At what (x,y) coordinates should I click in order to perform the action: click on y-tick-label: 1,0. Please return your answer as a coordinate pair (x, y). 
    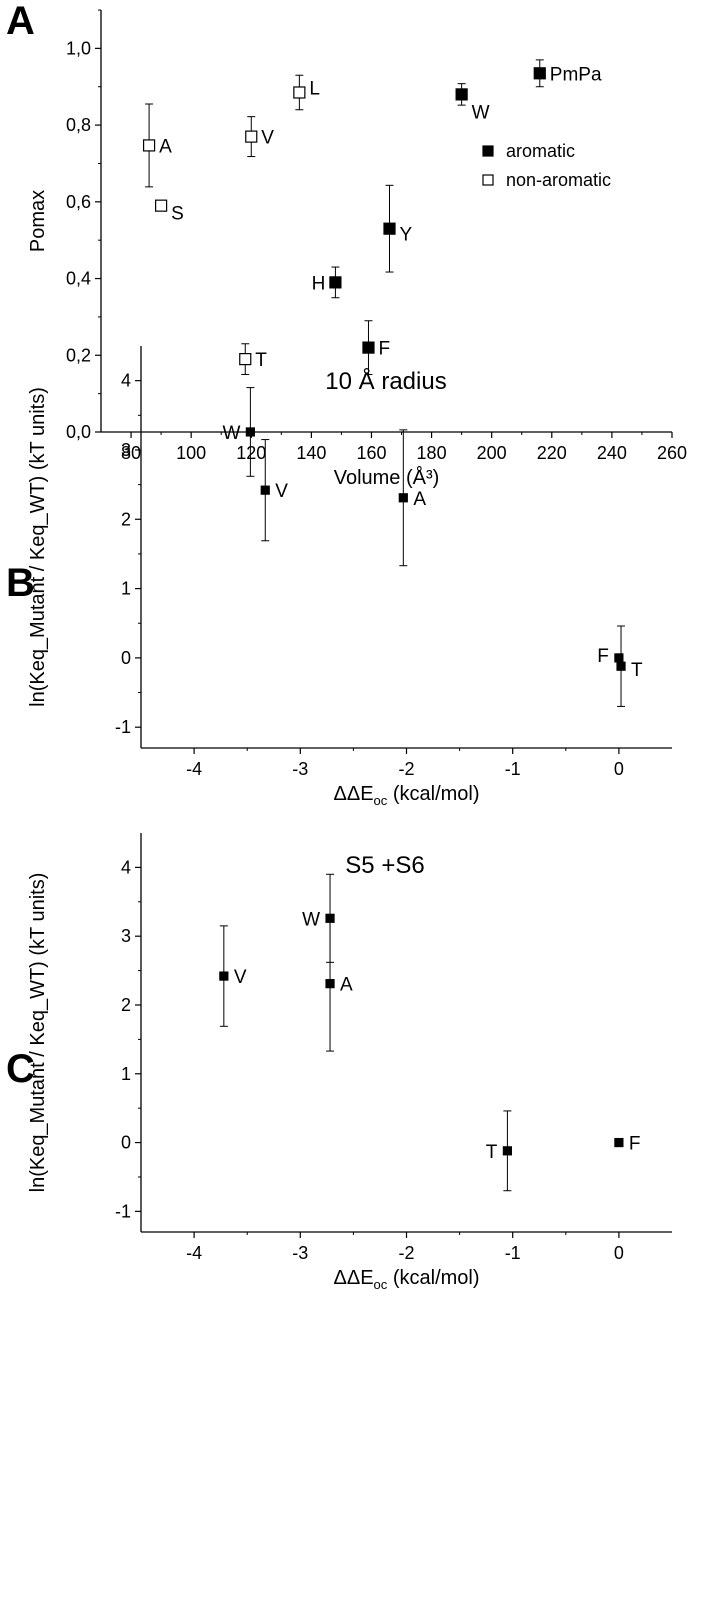
    Looking at the image, I should click on (78, 48).